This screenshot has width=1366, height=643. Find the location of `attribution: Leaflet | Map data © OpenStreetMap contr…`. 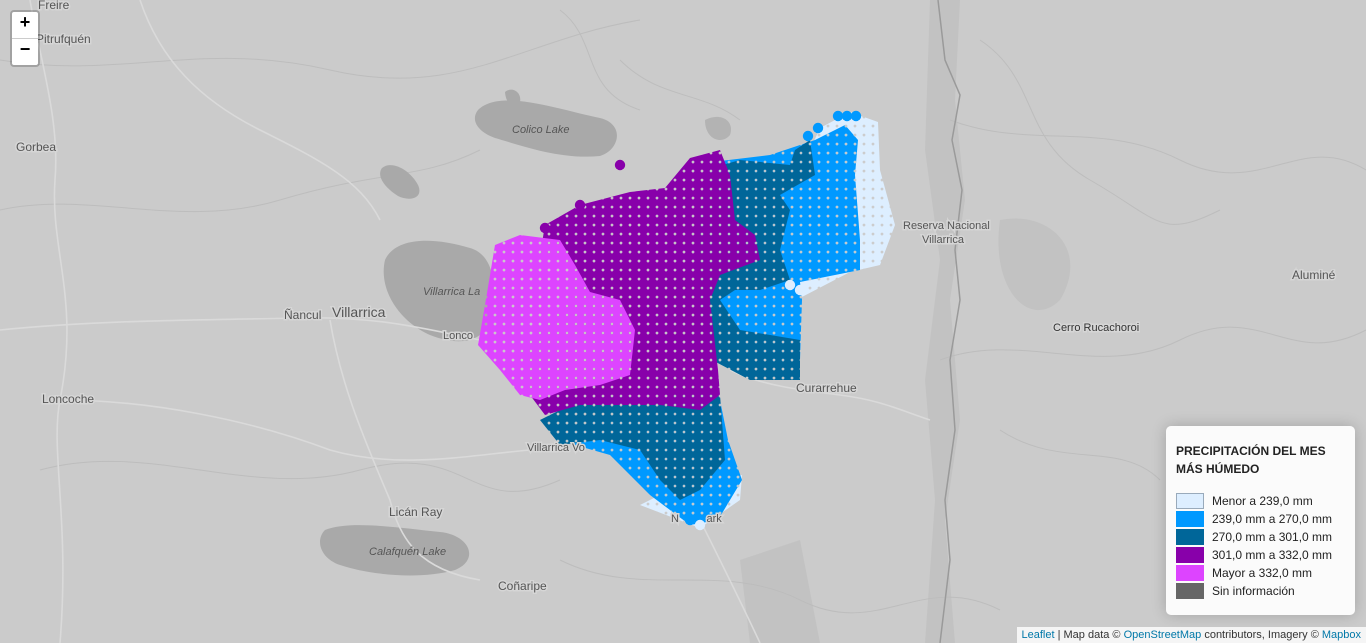

attribution: Leaflet | Map data © OpenStreetMap contr… is located at coordinates (1191, 635).